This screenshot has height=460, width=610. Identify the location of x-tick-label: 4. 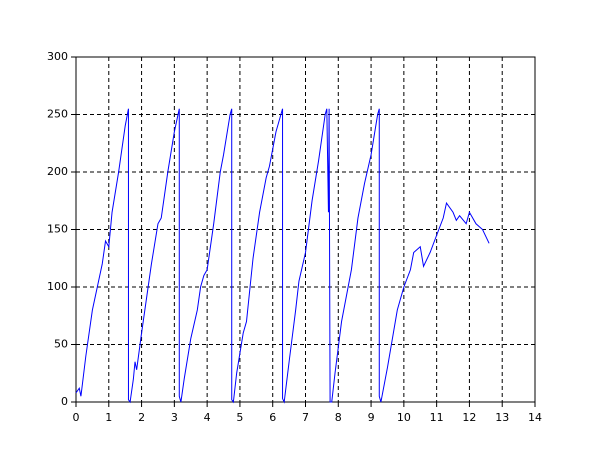
(207, 417).